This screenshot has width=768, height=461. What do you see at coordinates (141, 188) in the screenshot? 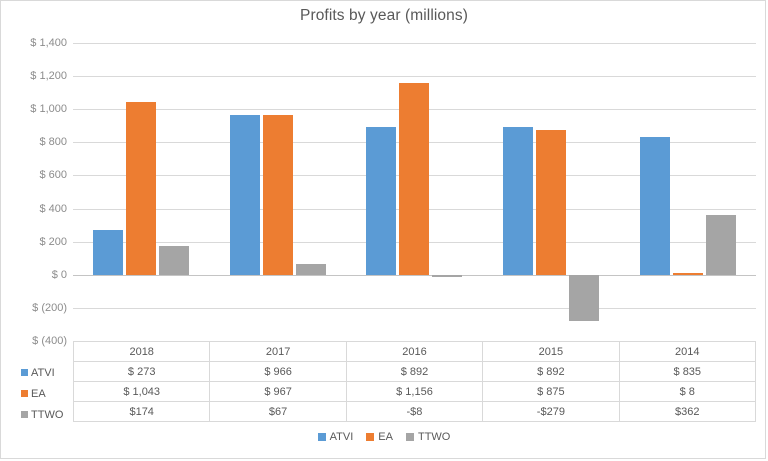
I see `bar-ea-2018` at bounding box center [141, 188].